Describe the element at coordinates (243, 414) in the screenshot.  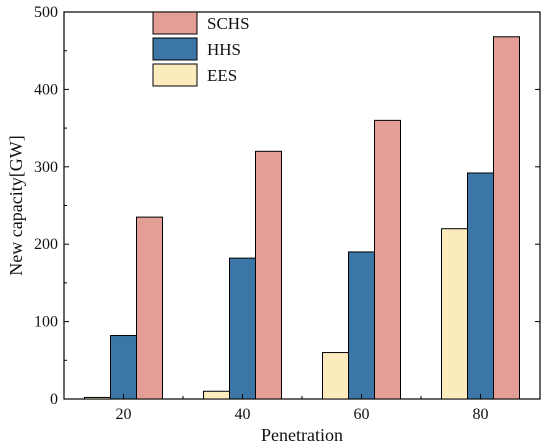
I see `x-tick-label-40: 40` at that location.